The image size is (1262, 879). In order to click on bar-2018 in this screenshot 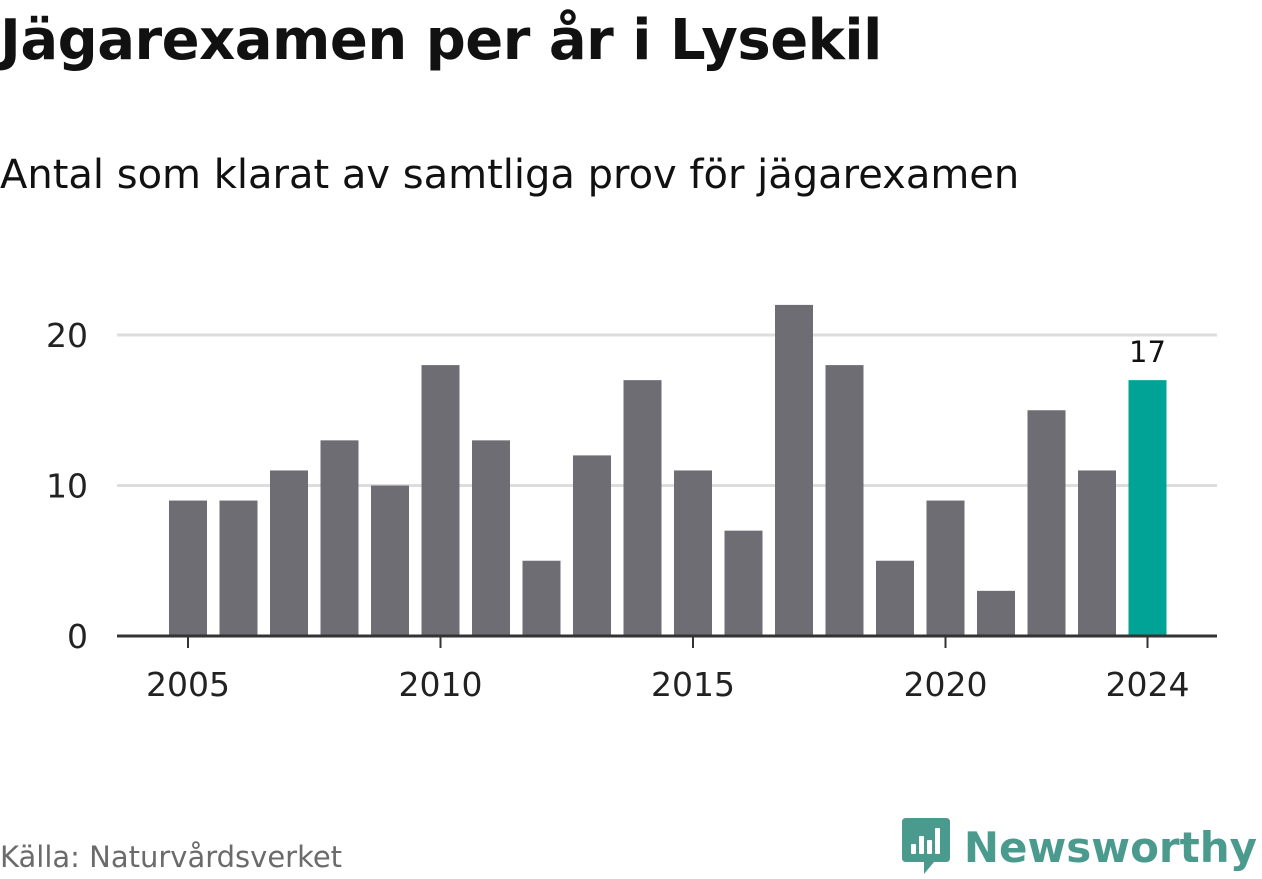, I will do `click(844, 500)`.